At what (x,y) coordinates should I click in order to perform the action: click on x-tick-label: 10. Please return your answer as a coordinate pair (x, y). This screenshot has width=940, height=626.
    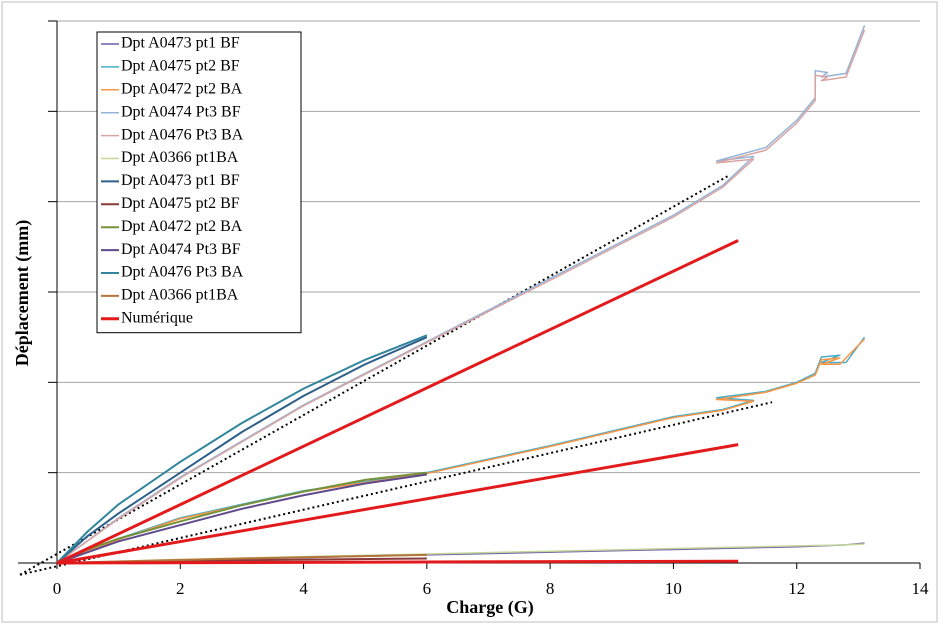
    Looking at the image, I should click on (673, 588).